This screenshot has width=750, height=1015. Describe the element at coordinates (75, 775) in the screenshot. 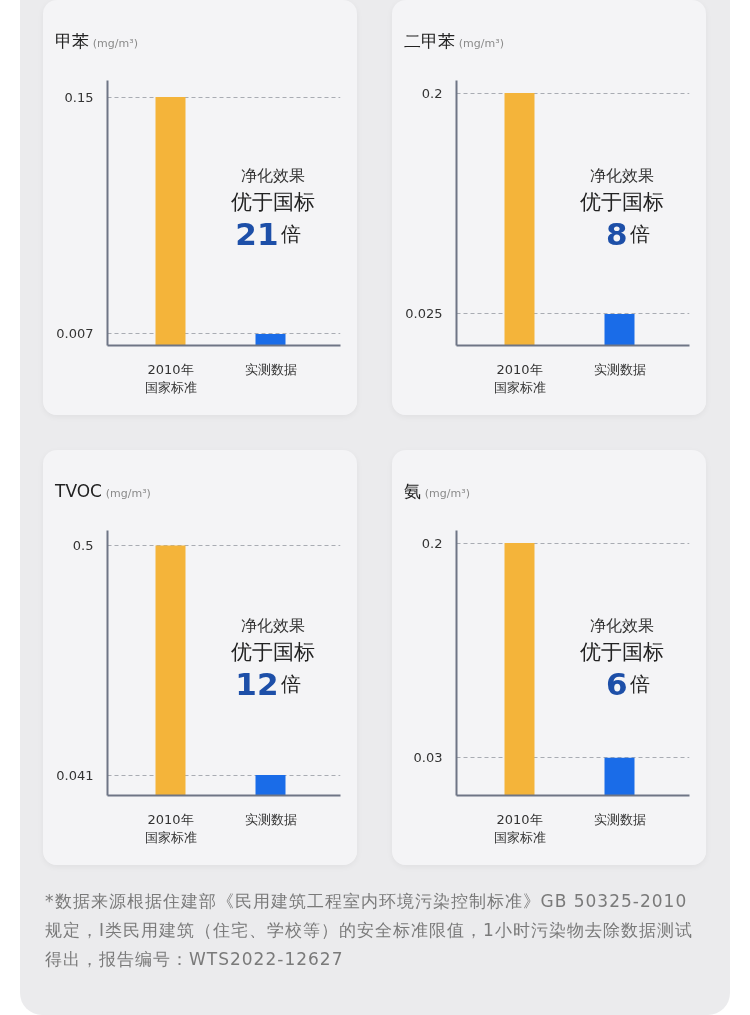

I see `y-tick-label: 0.041` at that location.